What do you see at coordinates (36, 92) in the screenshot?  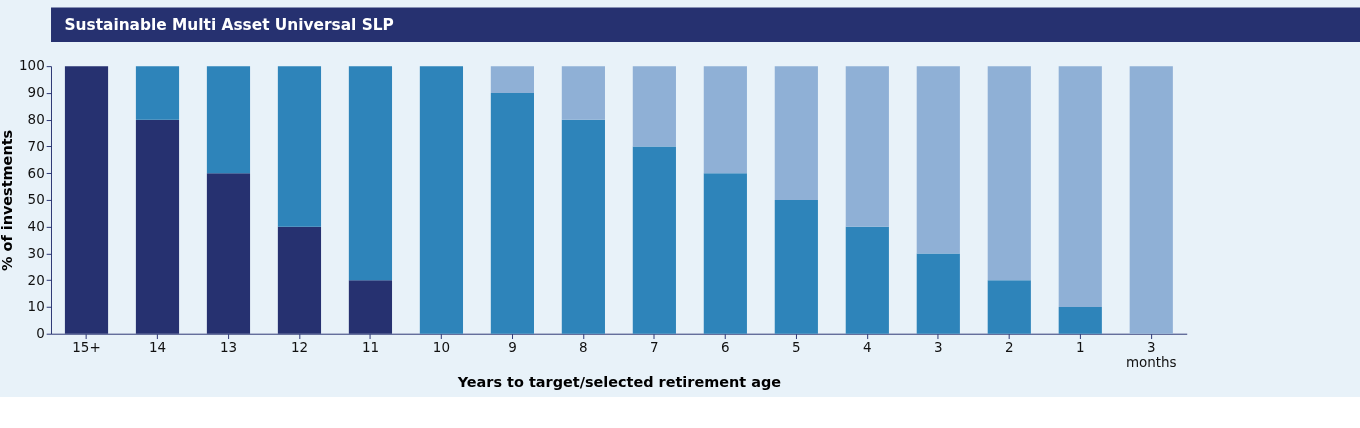 I see `y-tick-label: 90` at bounding box center [36, 92].